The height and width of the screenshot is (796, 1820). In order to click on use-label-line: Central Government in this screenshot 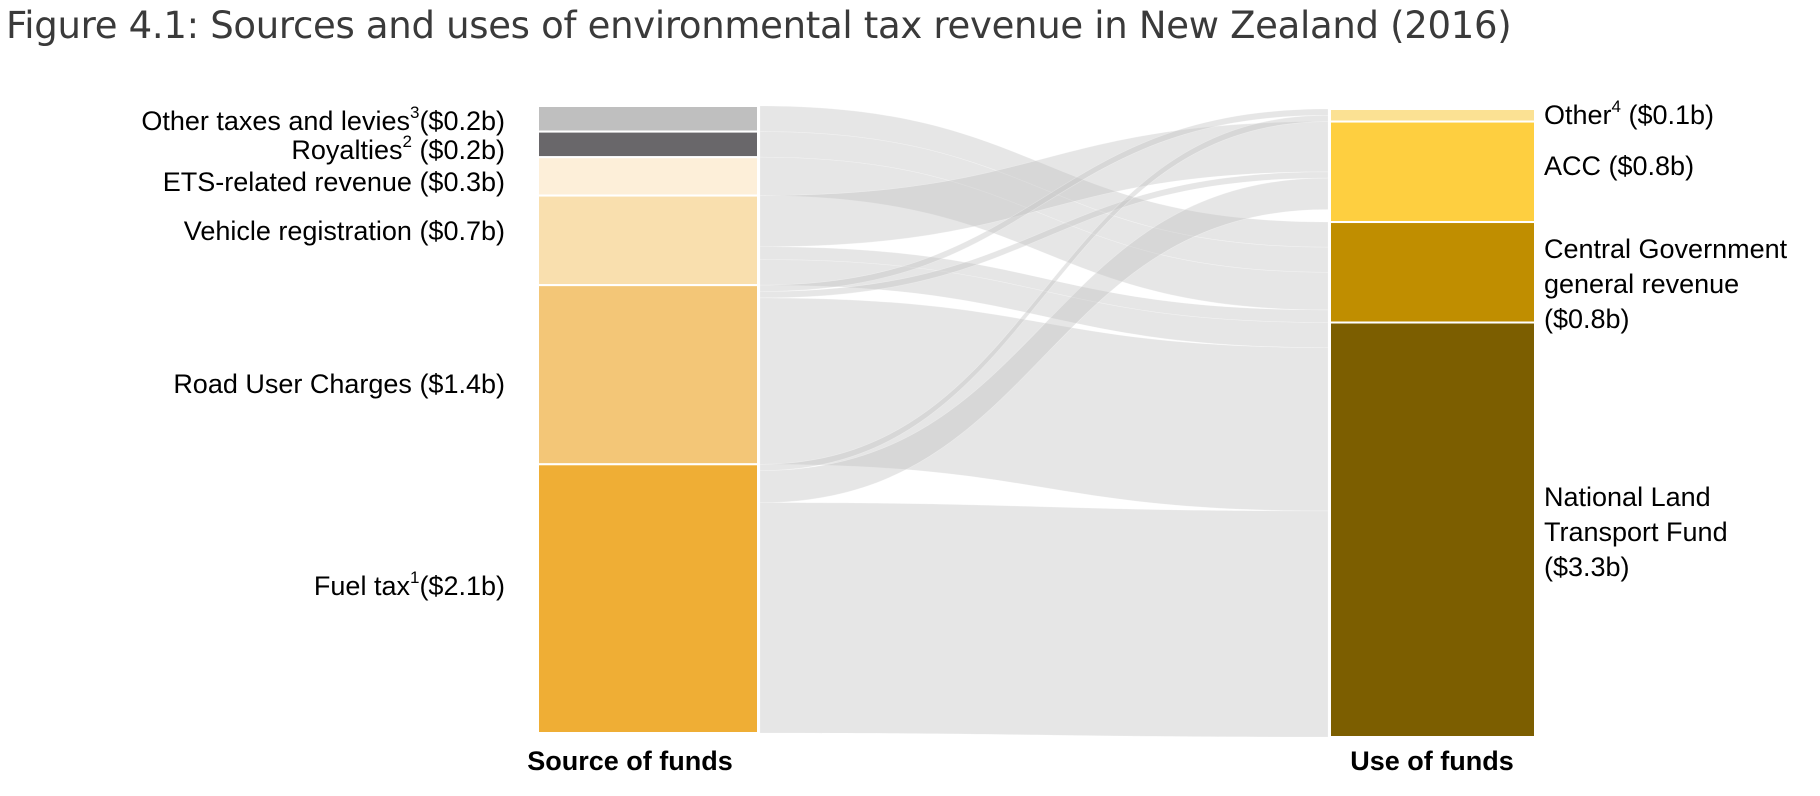, I will do `click(1666, 249)`.